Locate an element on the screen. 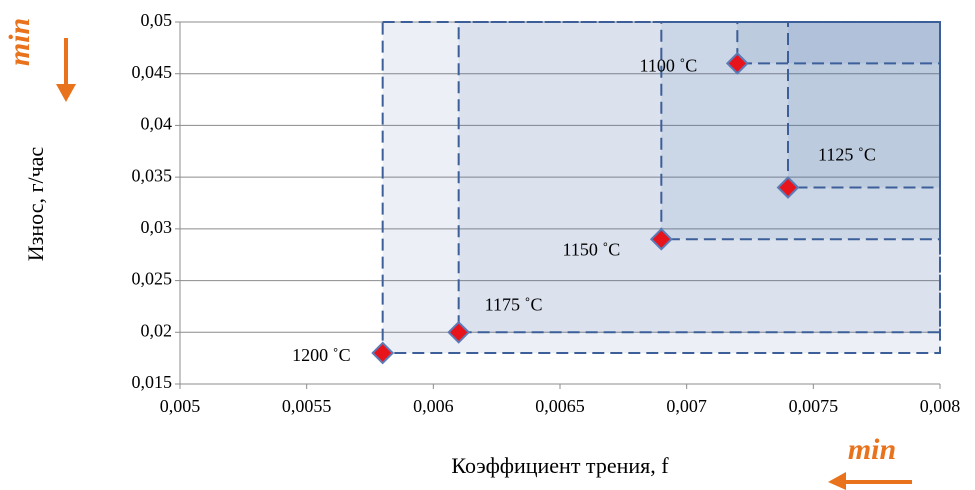 The width and height of the screenshot is (975, 490). x-axis-label: Коэффициент трения, f is located at coordinates (560, 465).